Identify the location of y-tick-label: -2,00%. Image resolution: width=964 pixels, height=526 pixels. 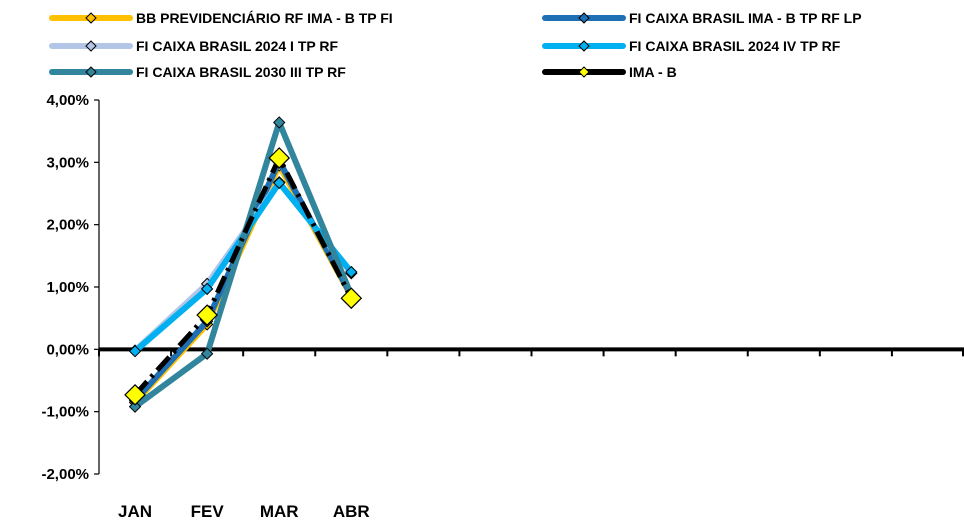
(65, 474).